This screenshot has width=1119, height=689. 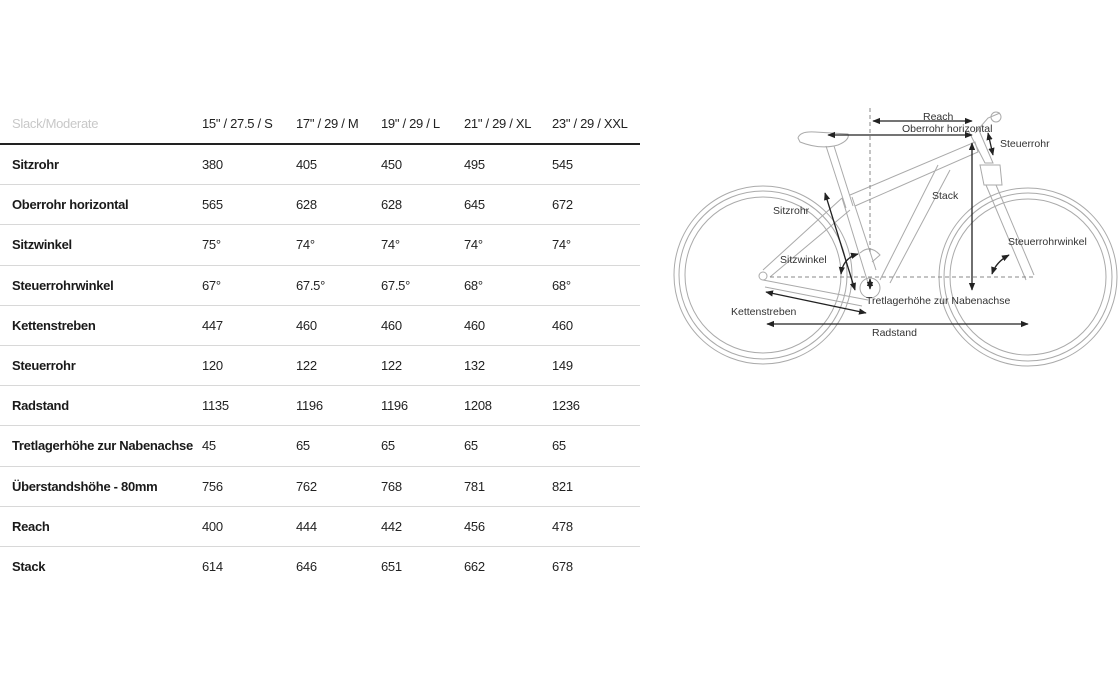 What do you see at coordinates (63, 285) in the screenshot?
I see `row-label: Steuerrohrwinkel` at bounding box center [63, 285].